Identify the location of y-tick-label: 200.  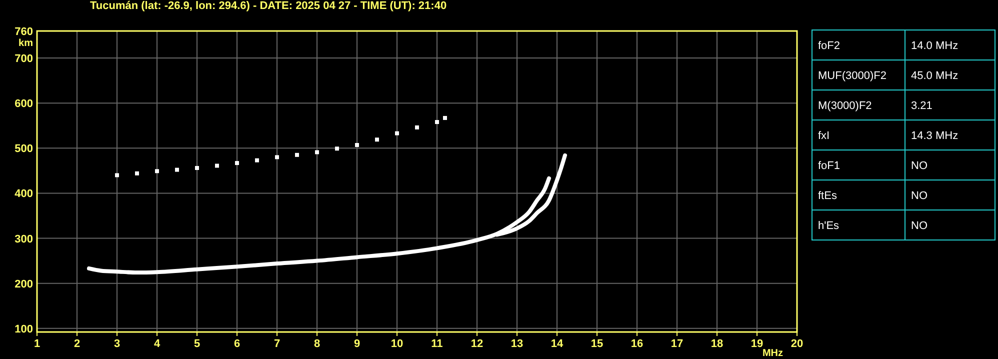
(23, 284).